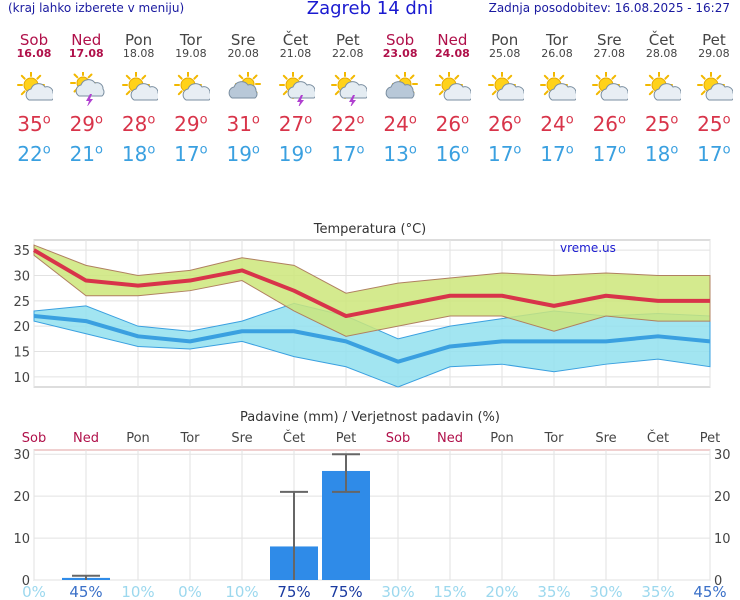 The image size is (740, 600). I want to click on max-temperature: 25o, so click(661, 124).